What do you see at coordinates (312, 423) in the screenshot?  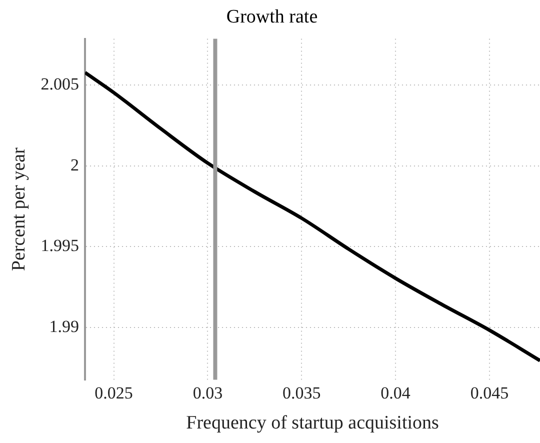 I see `x-axis-title: Frequency of startup acquisitions` at bounding box center [312, 423].